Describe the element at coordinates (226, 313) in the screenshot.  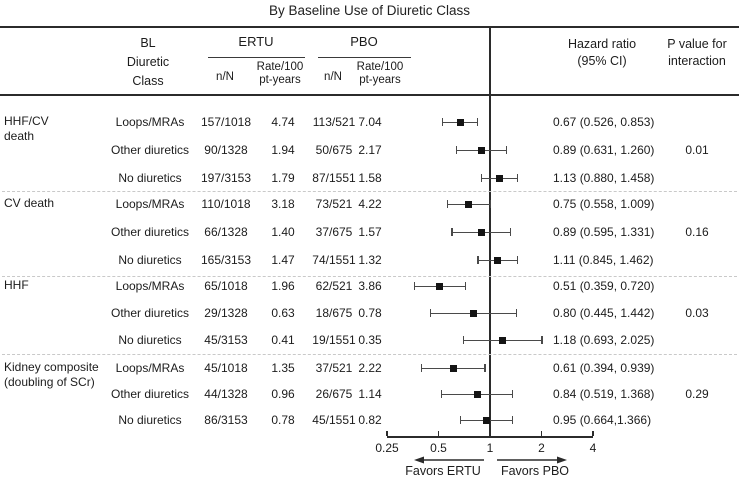
I see `ertu-nn-cell: 29/1328` at that location.